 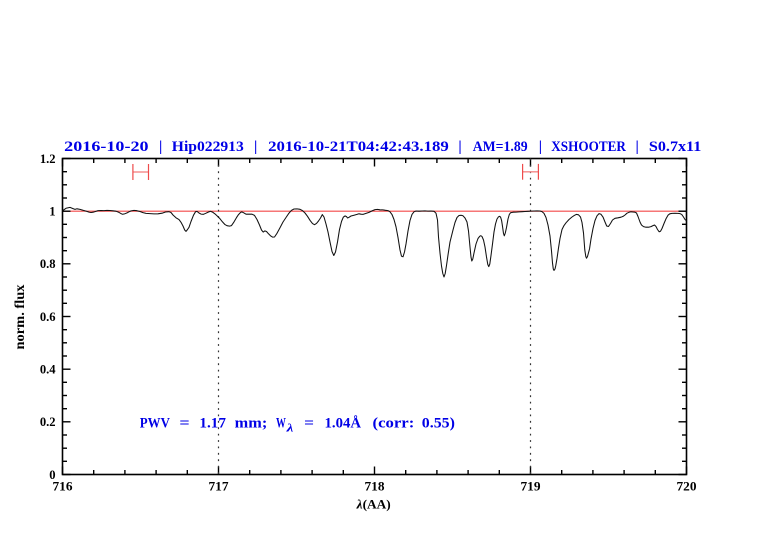 I want to click on svg-text: 0.2, so click(x=48, y=422).